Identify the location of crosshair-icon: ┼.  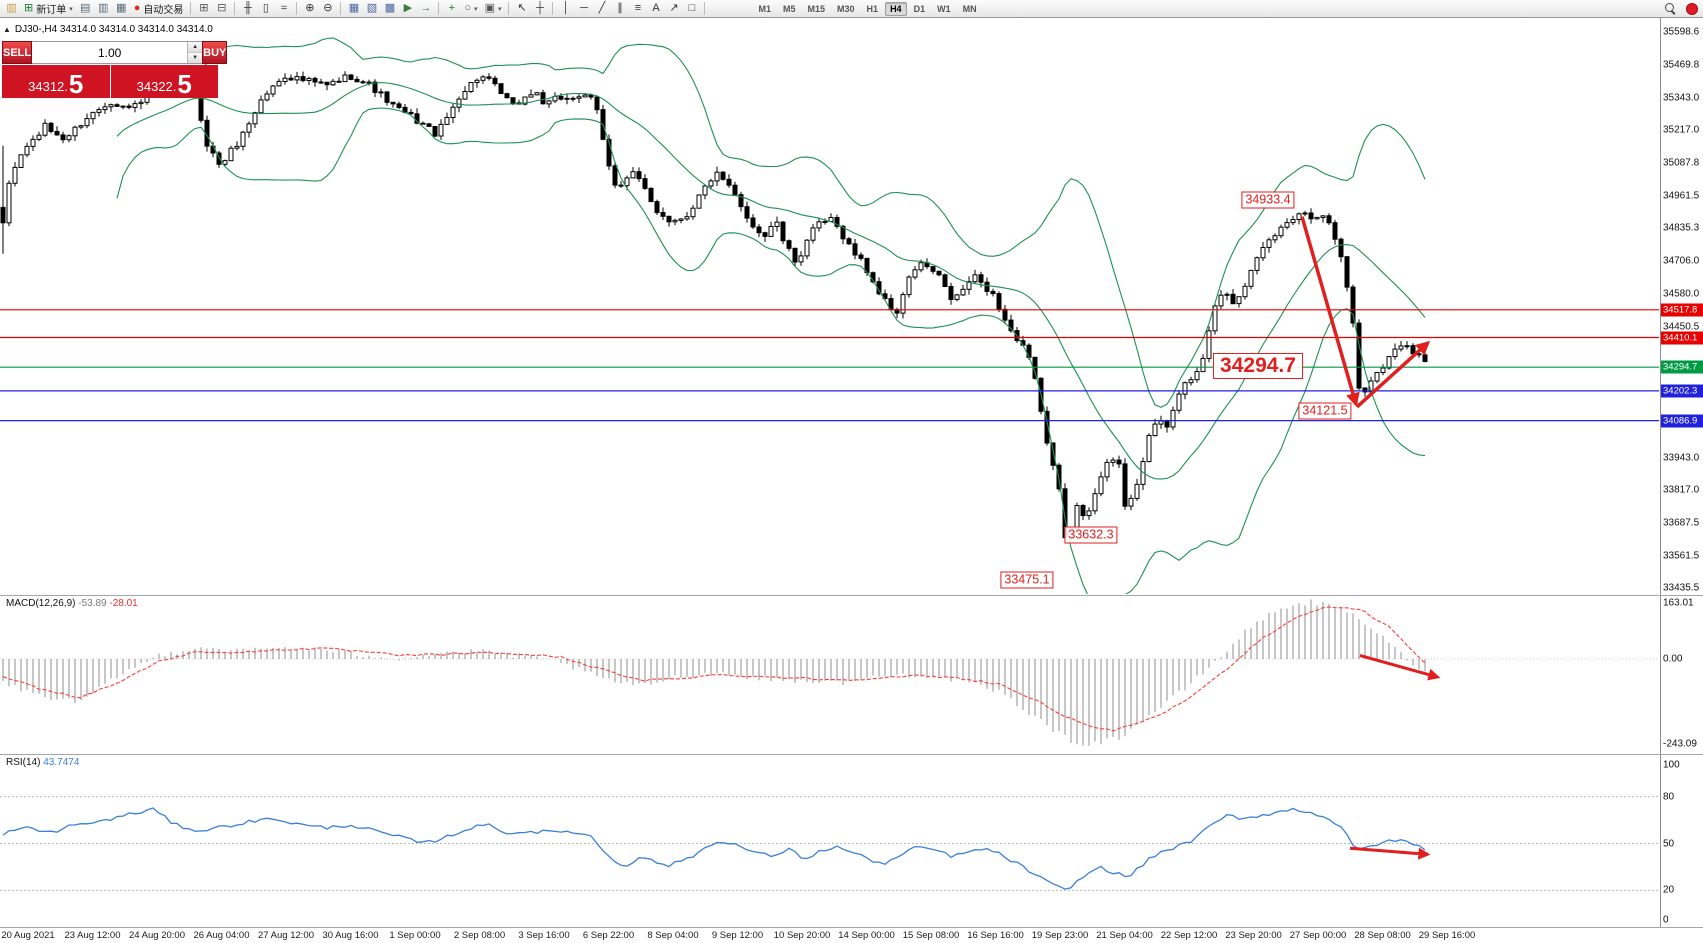
(540, 8).